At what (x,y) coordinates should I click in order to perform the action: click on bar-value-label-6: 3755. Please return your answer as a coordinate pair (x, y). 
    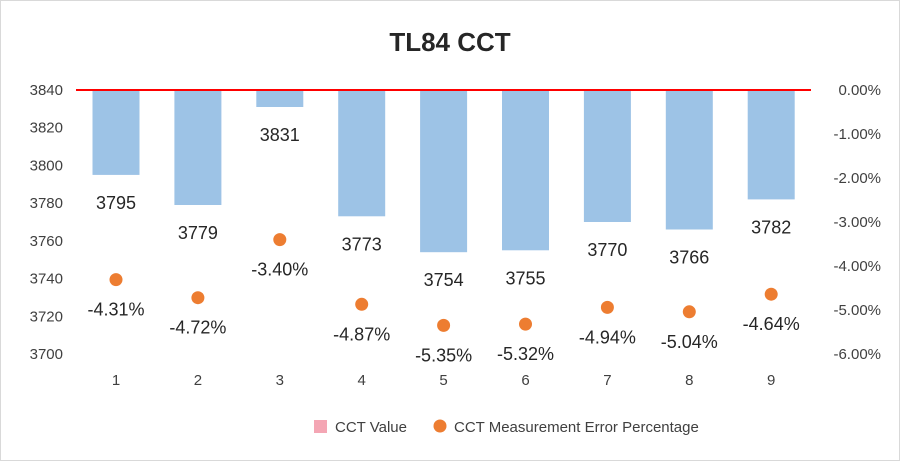
    Looking at the image, I should click on (525, 278).